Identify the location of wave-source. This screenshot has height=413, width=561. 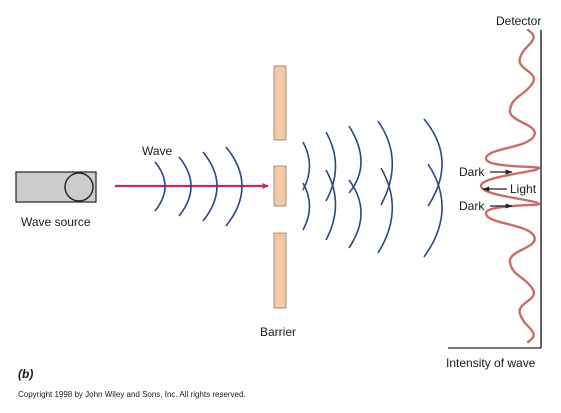
(56, 187).